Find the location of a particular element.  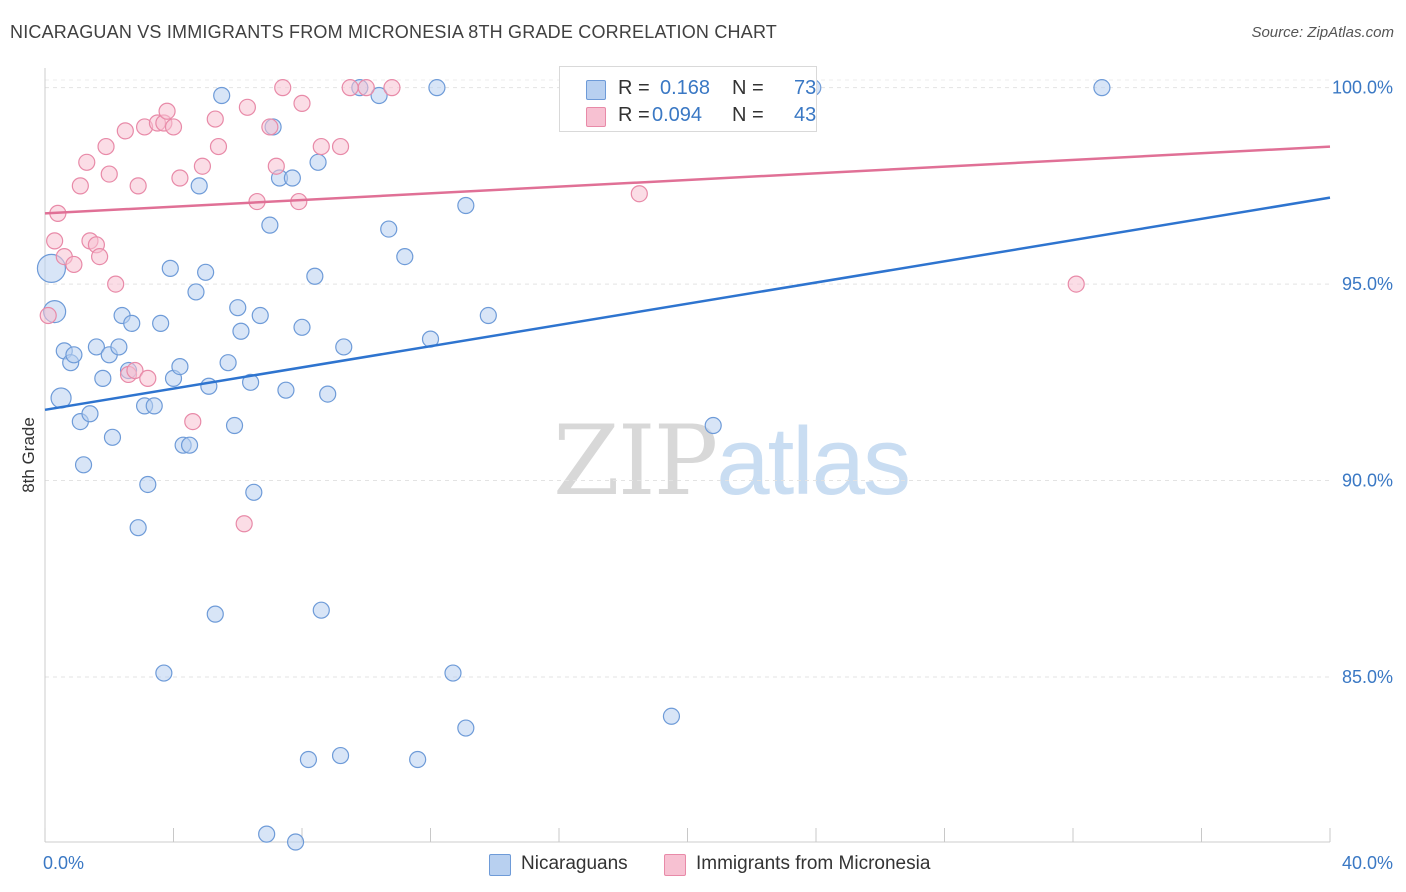

legend-r-value-micronesia: 0.094 is located at coordinates (677, 114).